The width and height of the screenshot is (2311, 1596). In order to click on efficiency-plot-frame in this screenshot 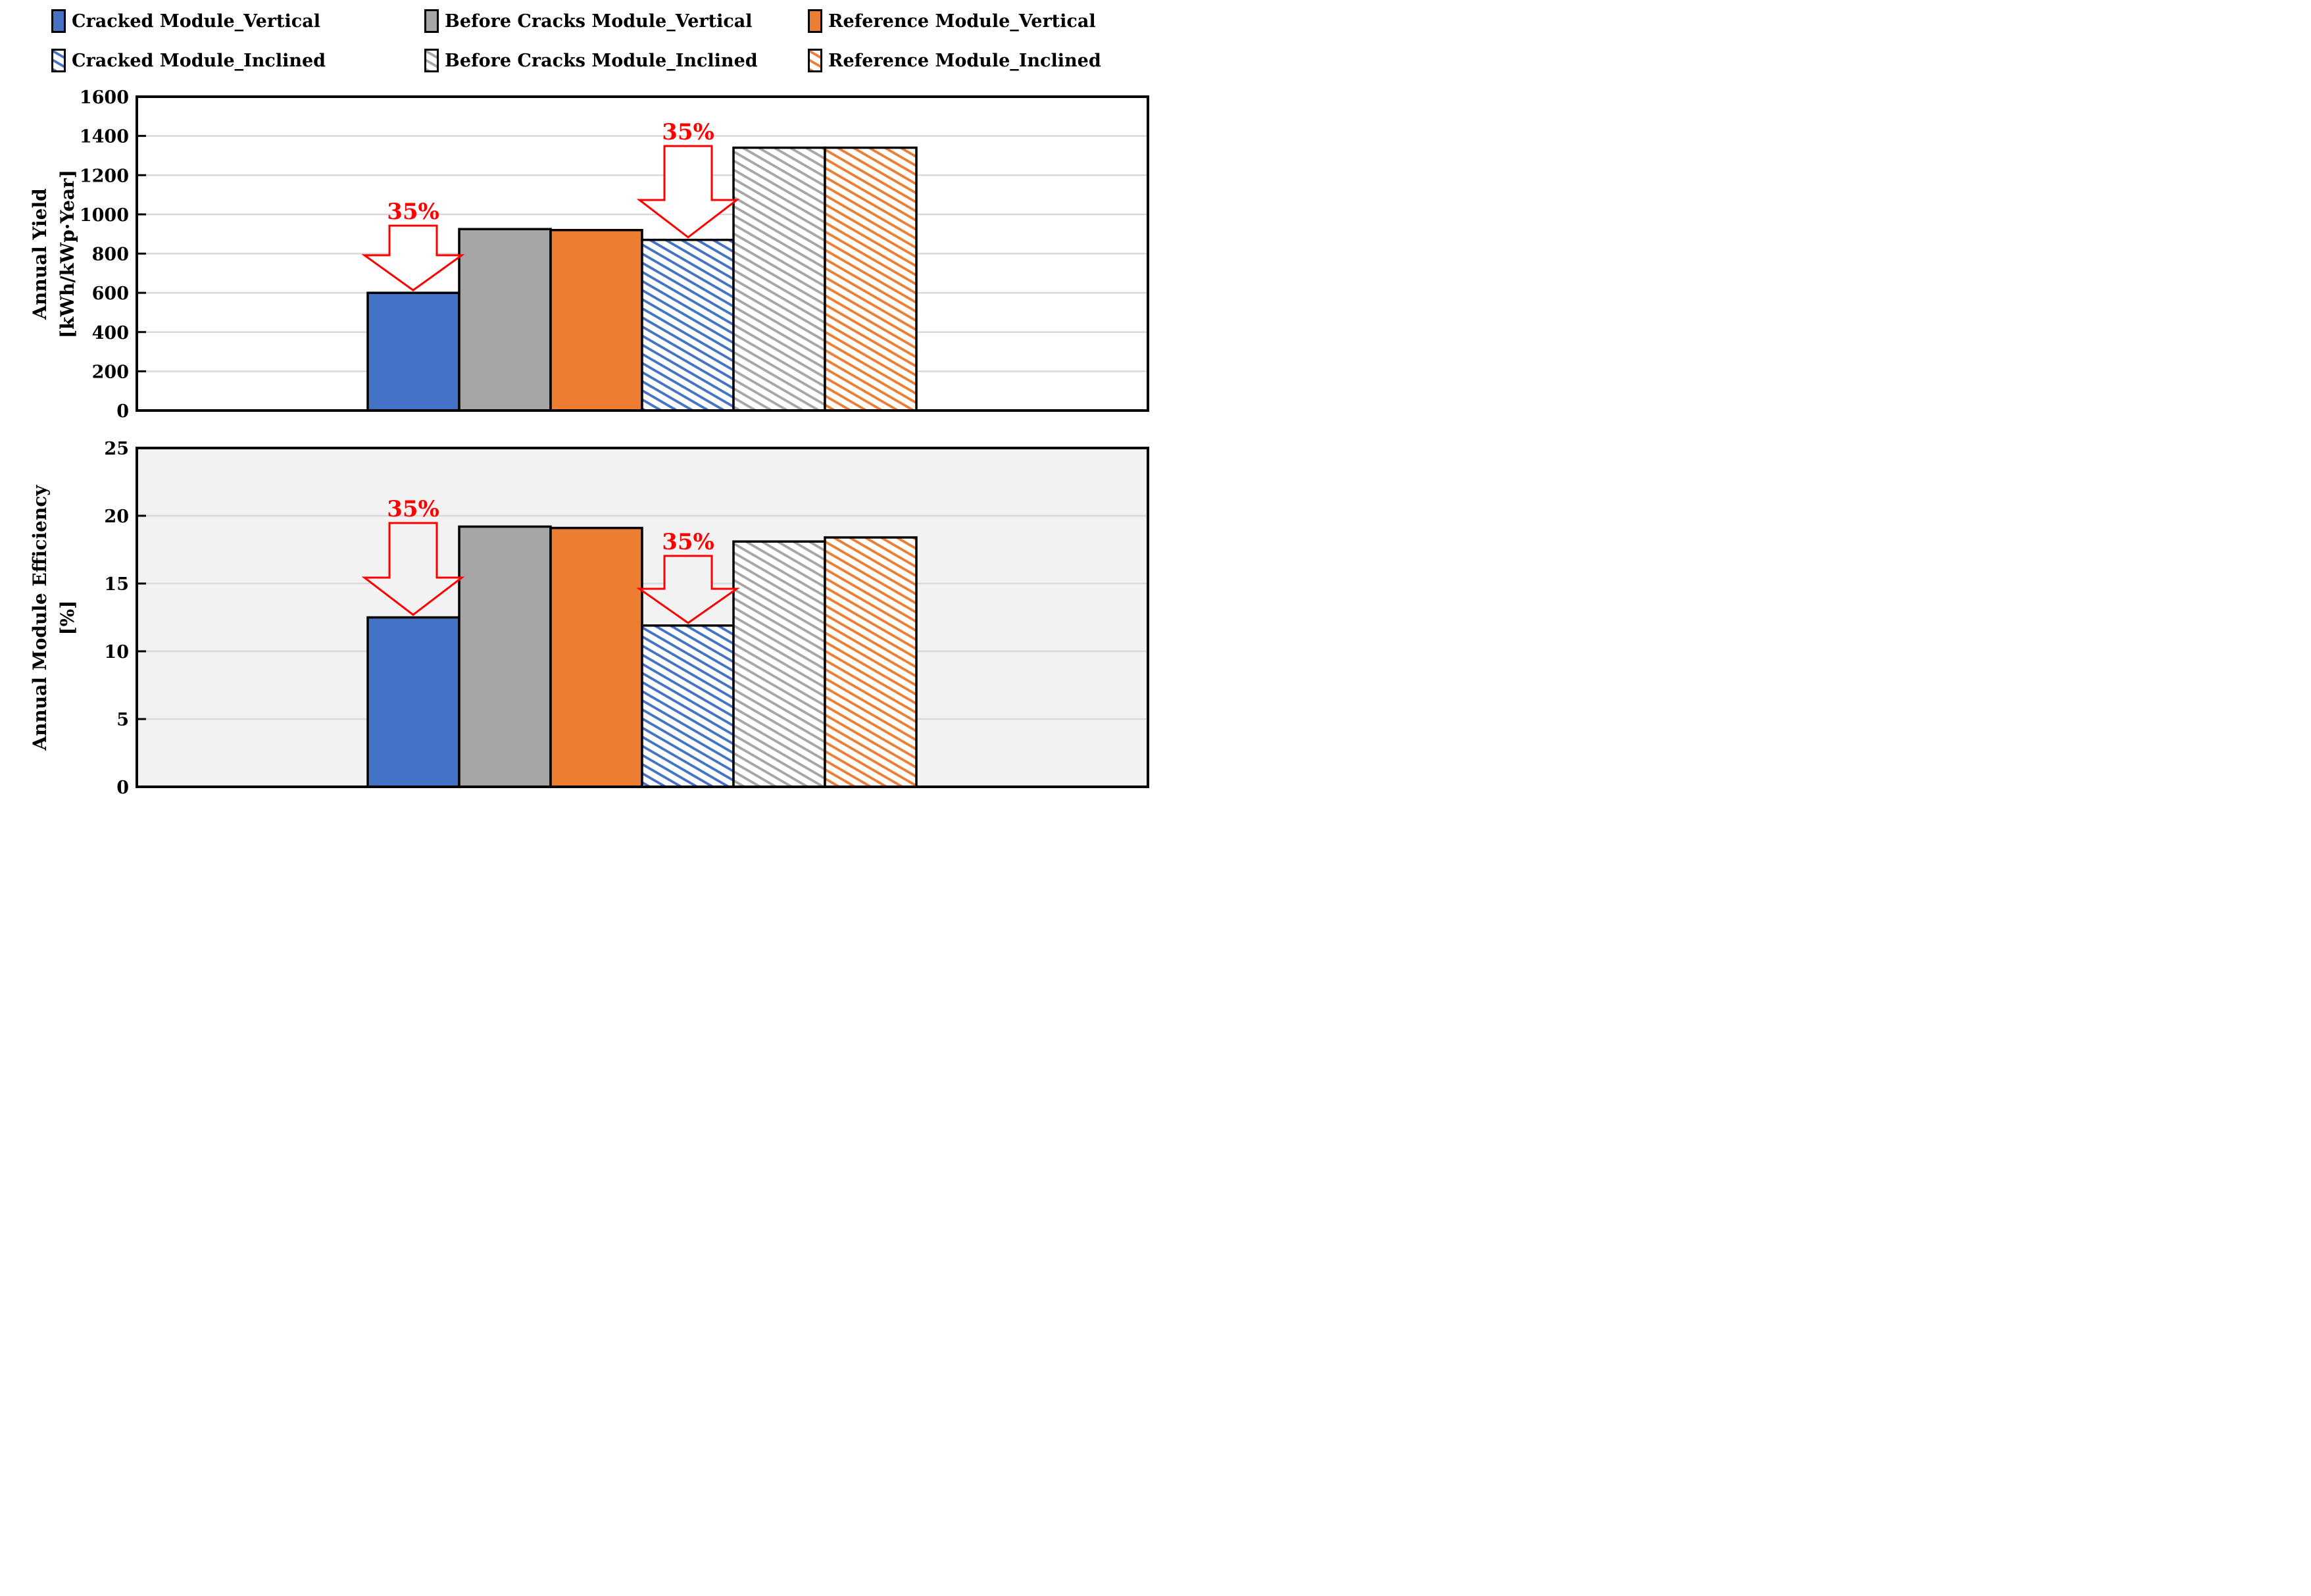, I will do `click(642, 617)`.